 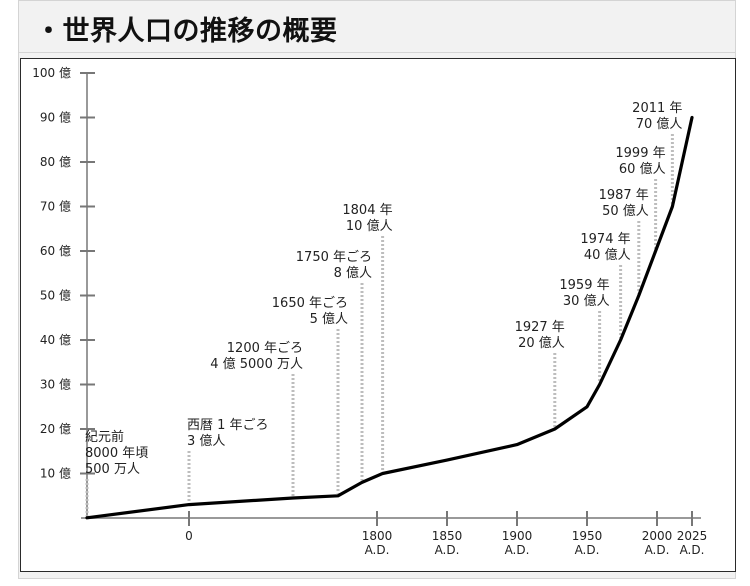 I want to click on annotation-label: 30 億人, so click(x=586, y=301).